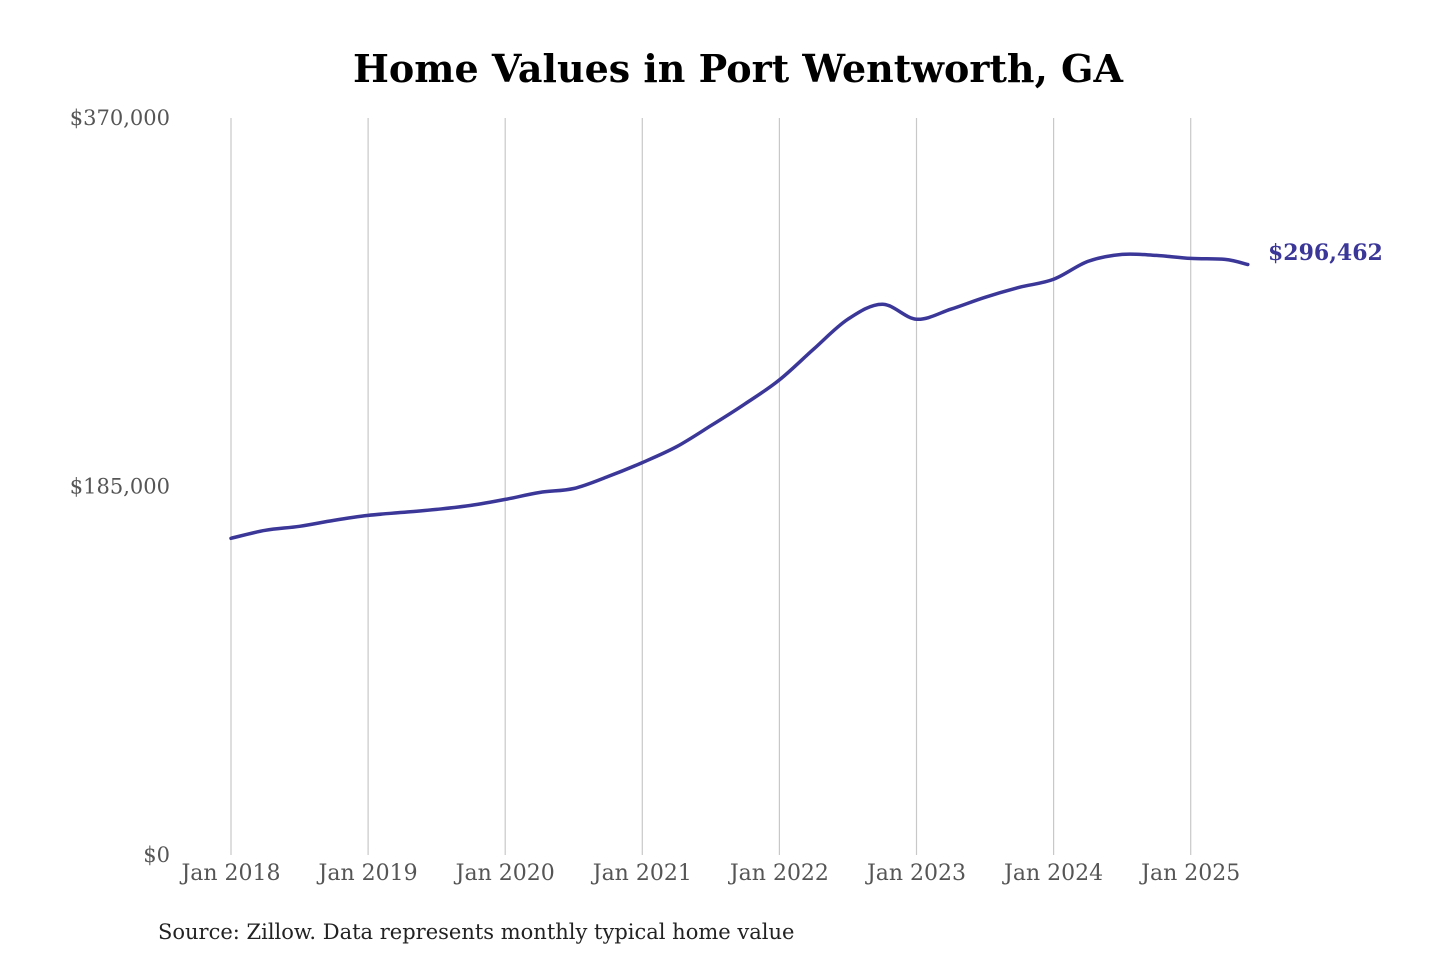 This screenshot has width=1440, height=960. Describe the element at coordinates (120, 118) in the screenshot. I see `y-tick-label: $370,000` at that location.